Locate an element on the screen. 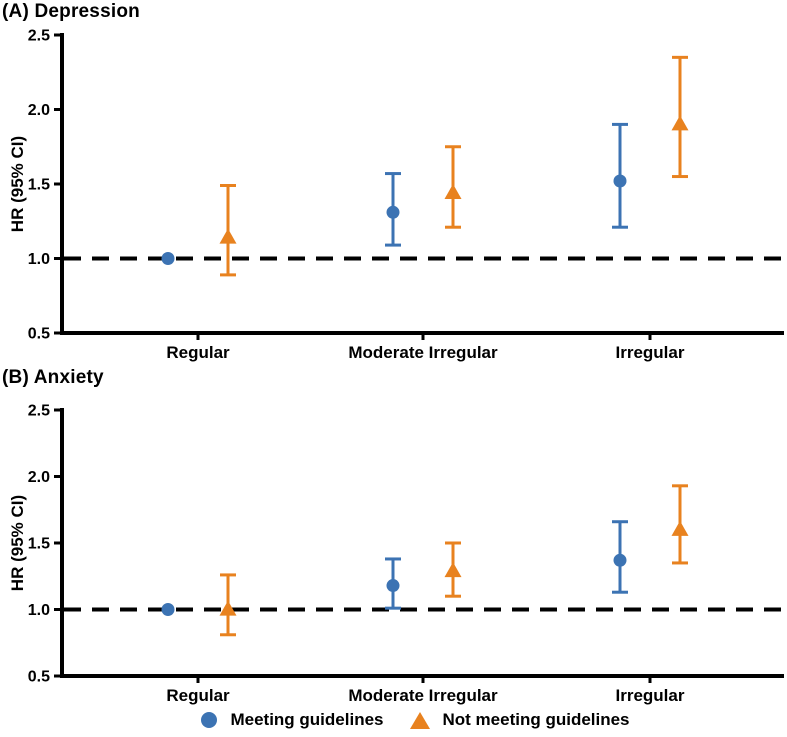 This screenshot has height=737, width=787. triangle-marker-icon is located at coordinates (419, 720).